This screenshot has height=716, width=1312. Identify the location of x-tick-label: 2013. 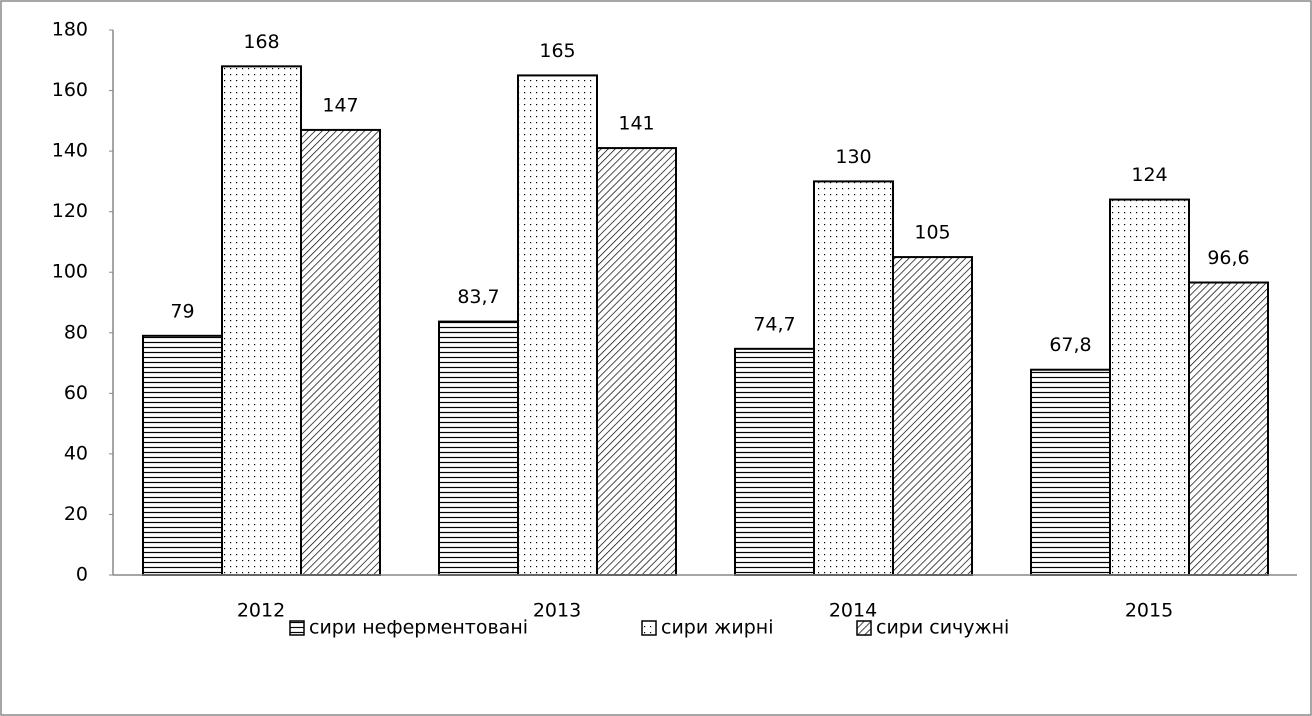
(557, 611).